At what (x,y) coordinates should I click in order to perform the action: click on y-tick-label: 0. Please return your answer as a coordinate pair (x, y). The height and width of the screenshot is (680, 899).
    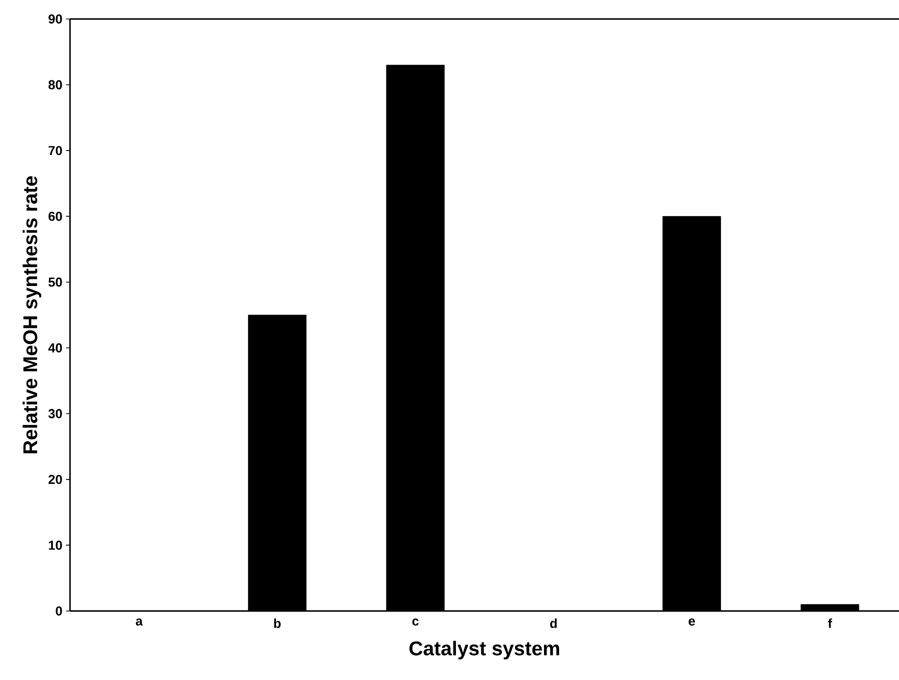
    Looking at the image, I should click on (59, 611).